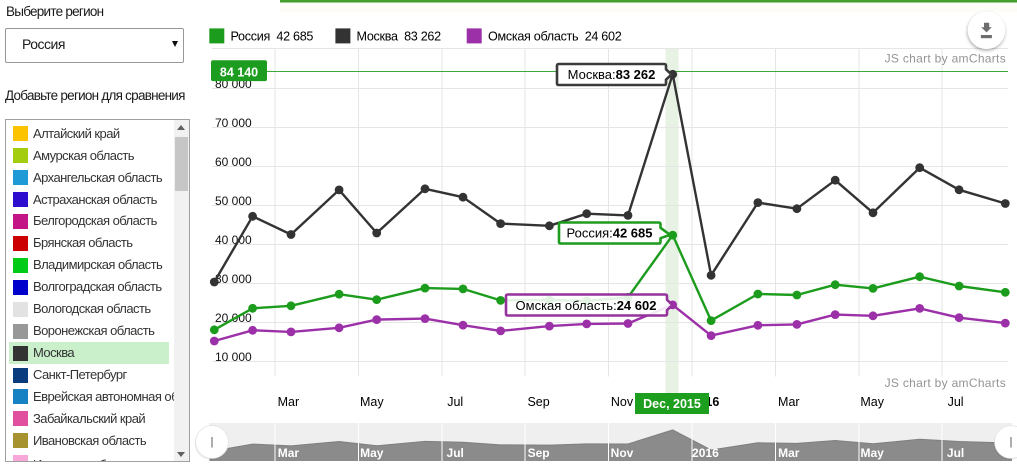 The width and height of the screenshot is (1017, 471). Describe the element at coordinates (609, 233) in the screenshot. I see `svg-text: Россия:42 685` at that location.